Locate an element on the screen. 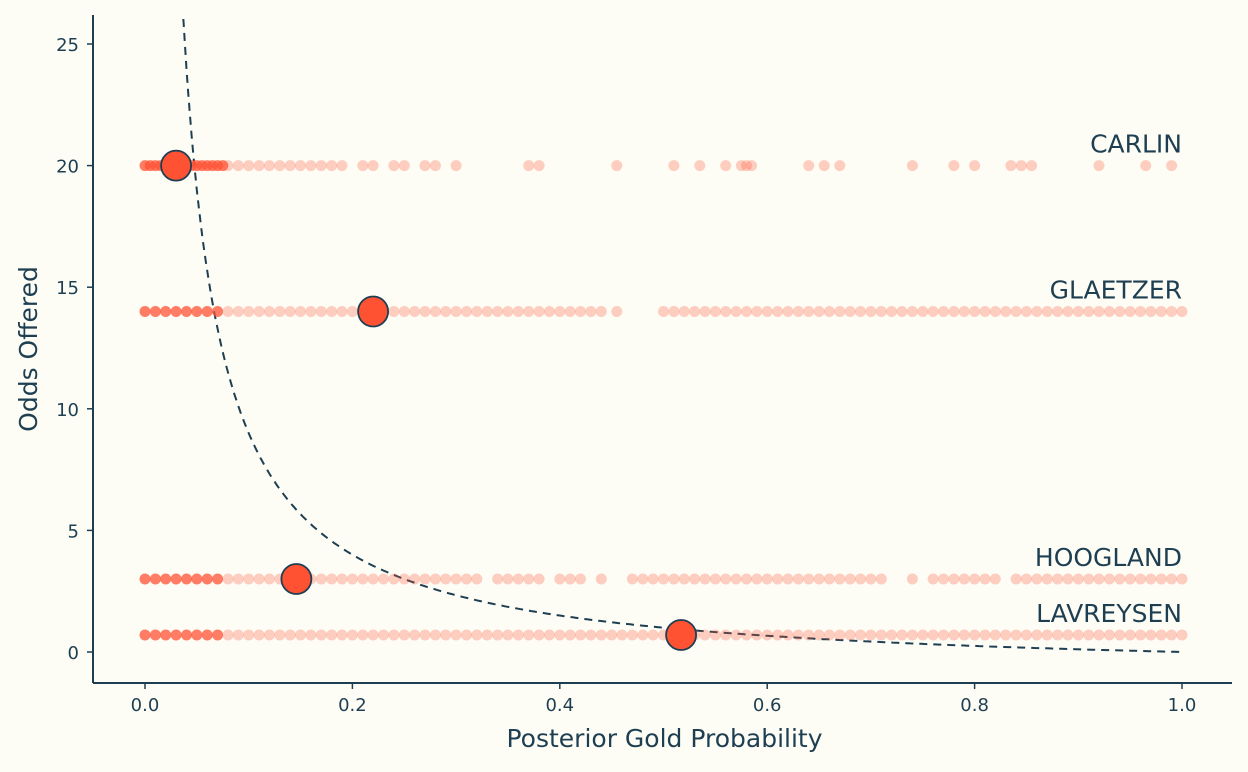  x-tick-label: 0.2 is located at coordinates (352, 705).